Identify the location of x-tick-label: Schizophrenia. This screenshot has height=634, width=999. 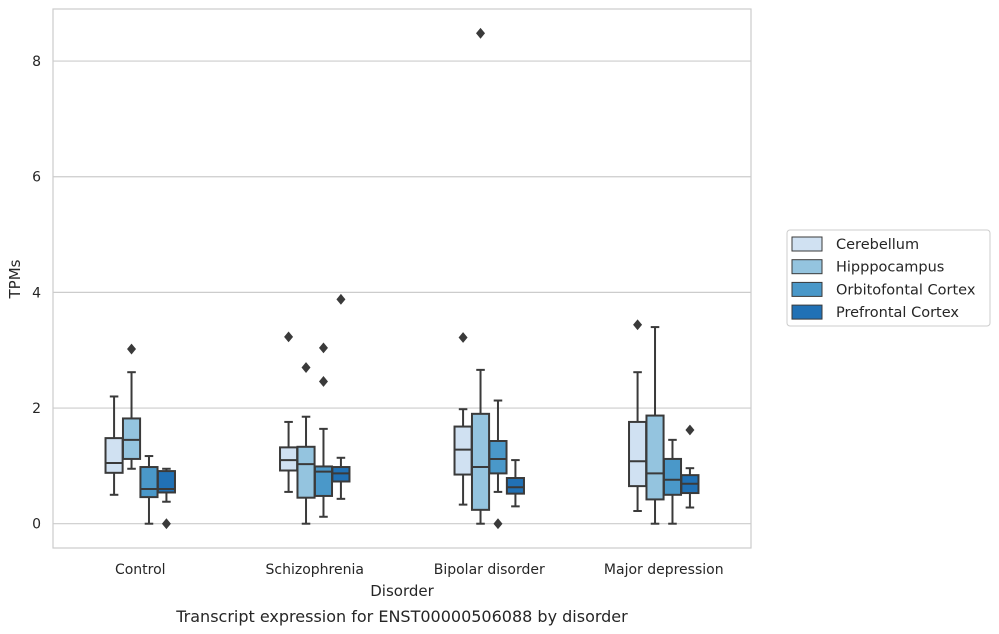
(315, 570).